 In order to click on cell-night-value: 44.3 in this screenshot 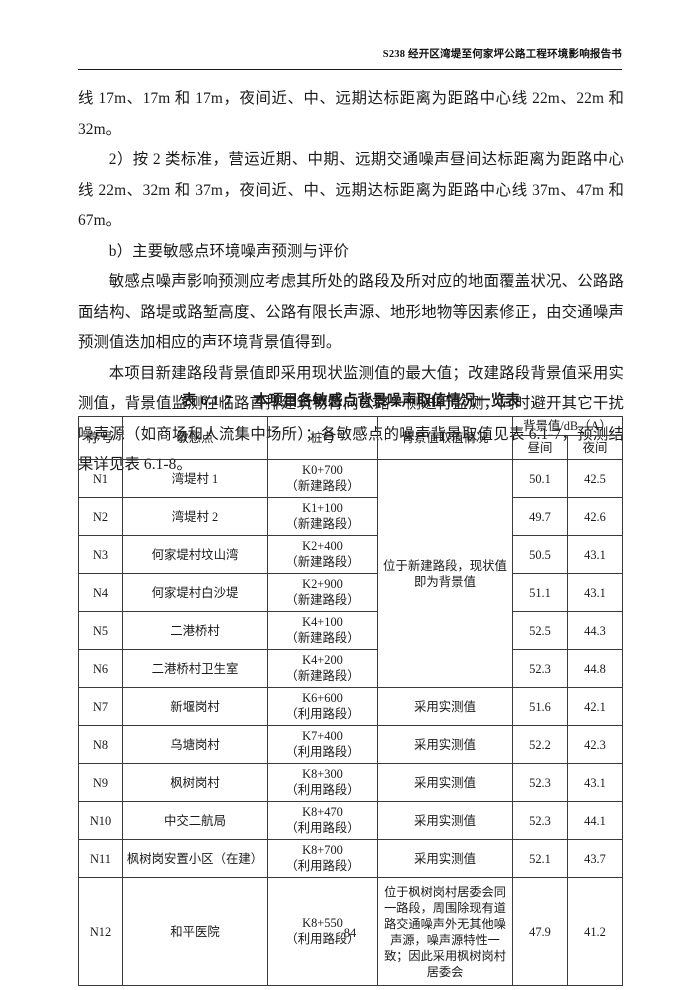, I will do `click(595, 630)`.